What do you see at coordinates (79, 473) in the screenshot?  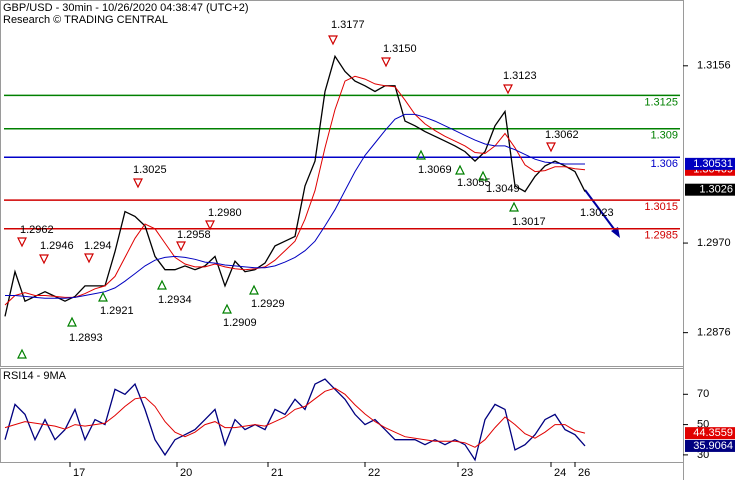 I see `x-tick-label: 17` at bounding box center [79, 473].